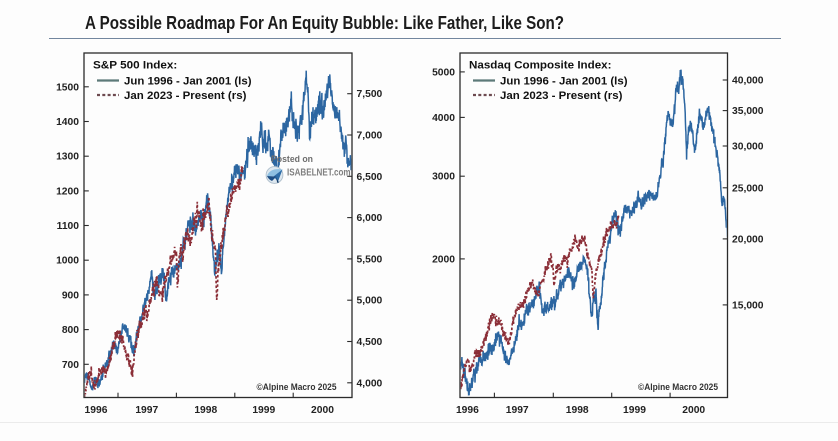  Describe the element at coordinates (70, 295) in the screenshot. I see `svg-text: 900` at that location.